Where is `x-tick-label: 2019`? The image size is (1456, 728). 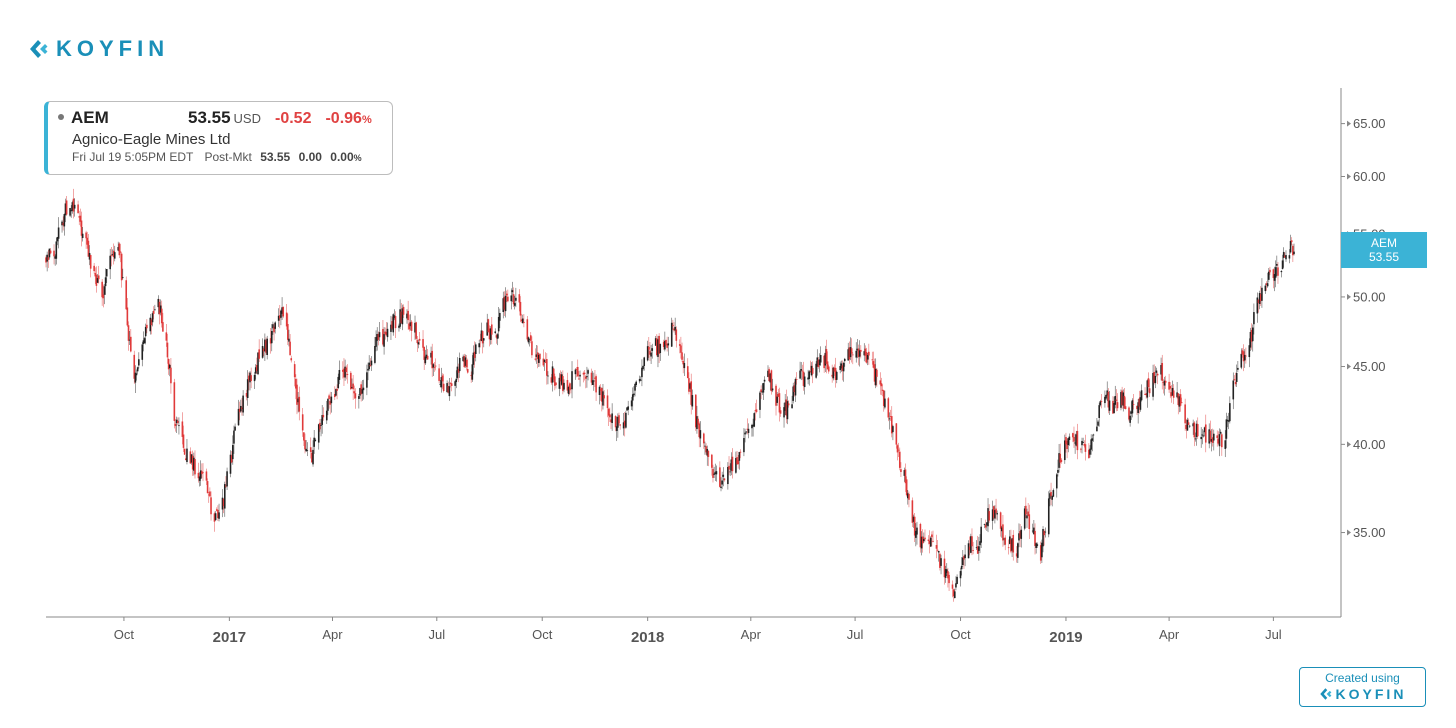
x-tick-label: 2019 is located at coordinates (1065, 637).